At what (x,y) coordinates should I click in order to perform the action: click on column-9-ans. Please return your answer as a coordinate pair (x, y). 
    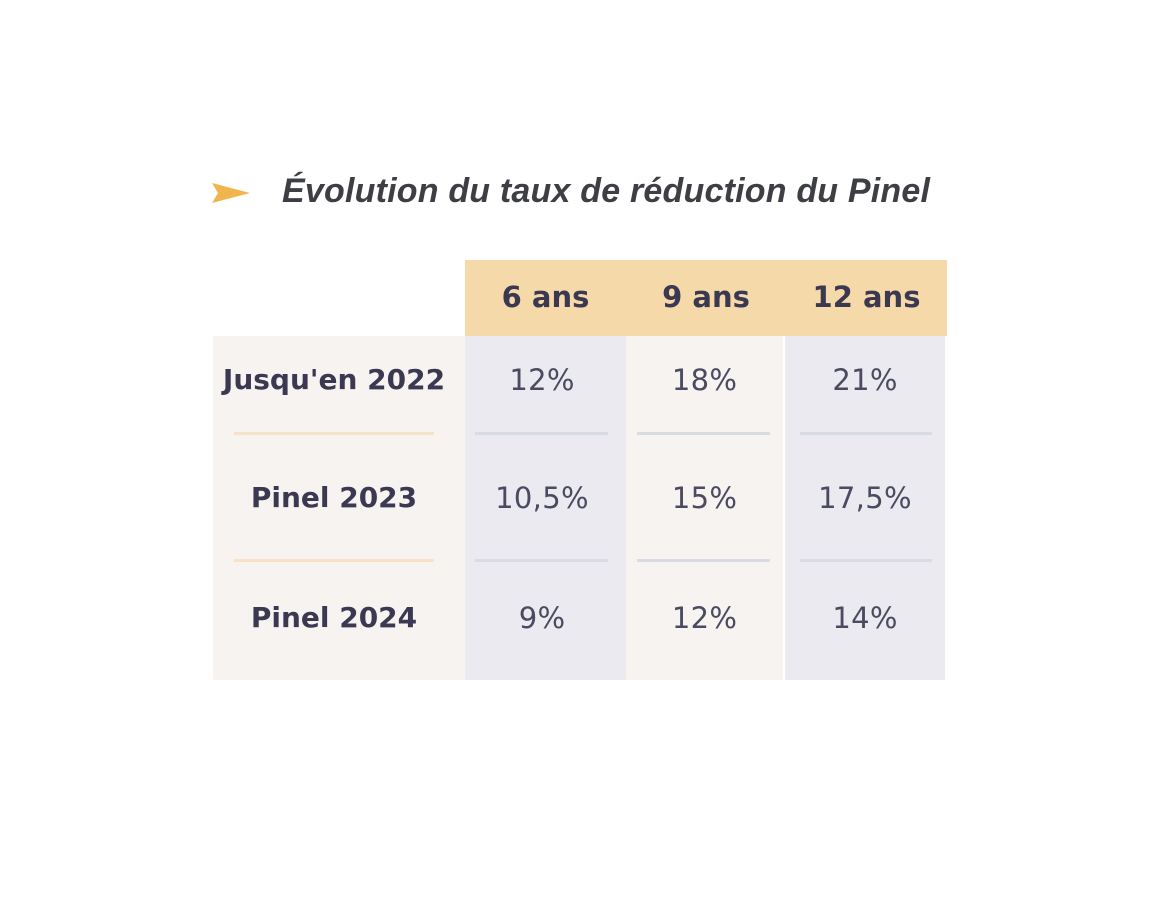
    Looking at the image, I should click on (704, 508).